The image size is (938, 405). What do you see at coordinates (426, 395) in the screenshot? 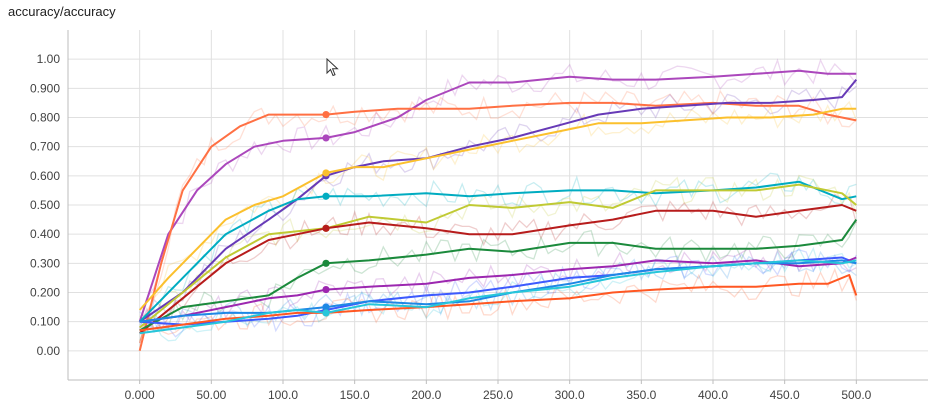
I see `x-tick-label: 200.0` at bounding box center [426, 395].